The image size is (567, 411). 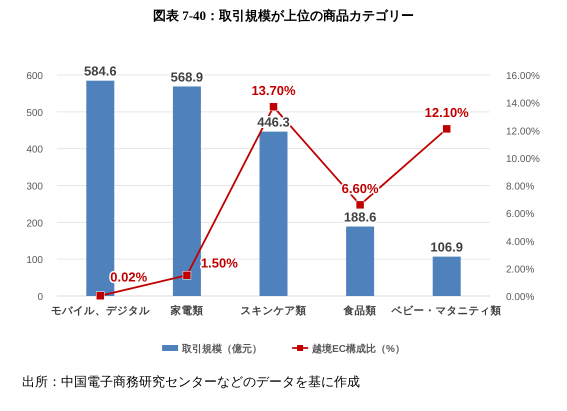 I want to click on y-tick-label: 300, so click(x=35, y=187).